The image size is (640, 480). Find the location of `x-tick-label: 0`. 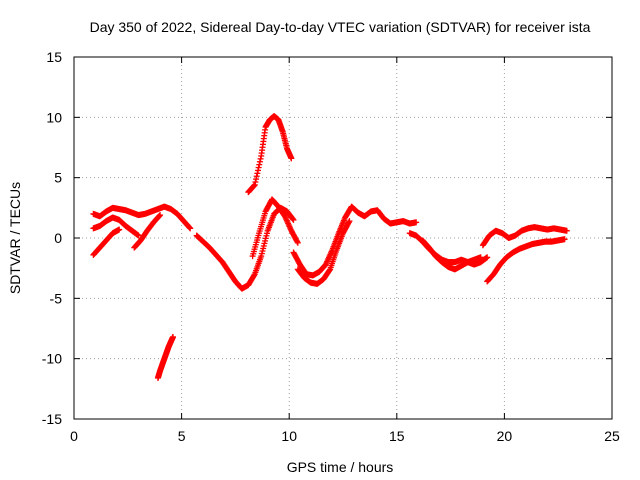

x-tick-label: 0 is located at coordinates (74, 436).